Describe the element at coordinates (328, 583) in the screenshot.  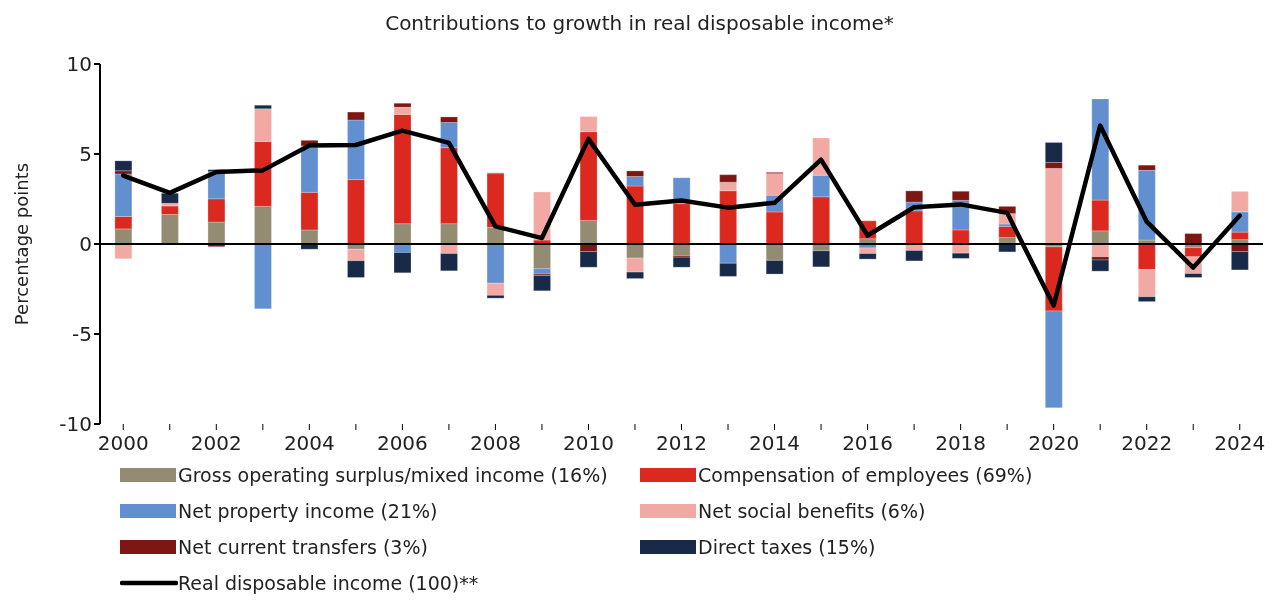
I see `legend-label: Real disposable income (100)**` at that location.